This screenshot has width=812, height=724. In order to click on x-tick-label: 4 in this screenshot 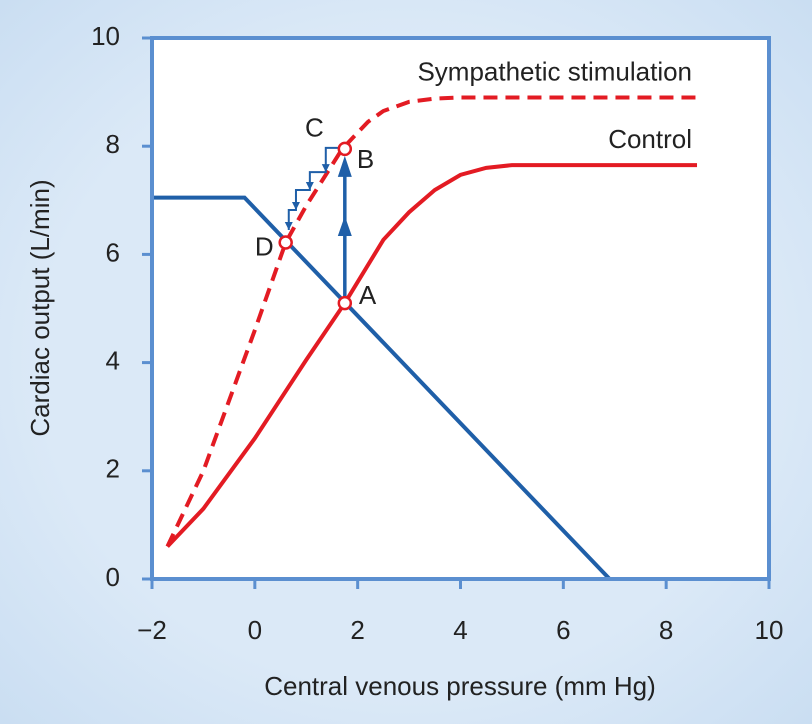, I will do `click(460, 630)`.